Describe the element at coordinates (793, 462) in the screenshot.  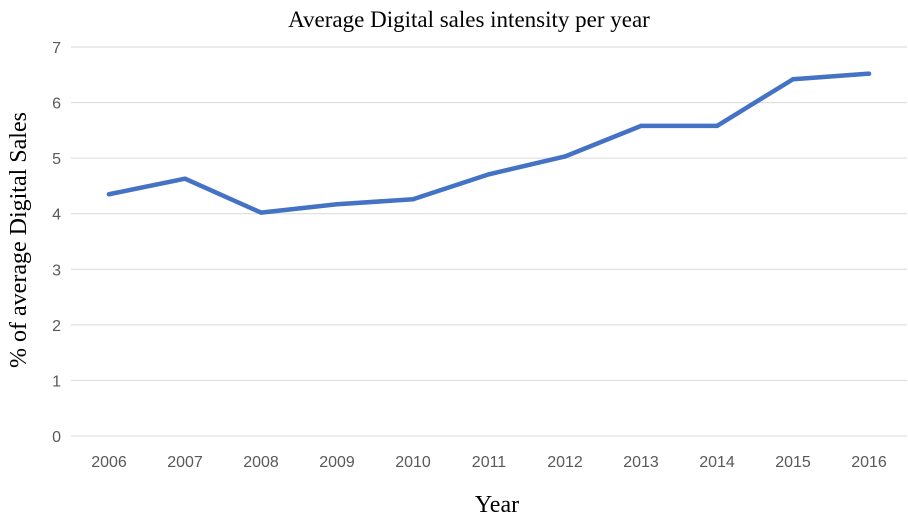
I see `x-tick-label: 2015` at that location.